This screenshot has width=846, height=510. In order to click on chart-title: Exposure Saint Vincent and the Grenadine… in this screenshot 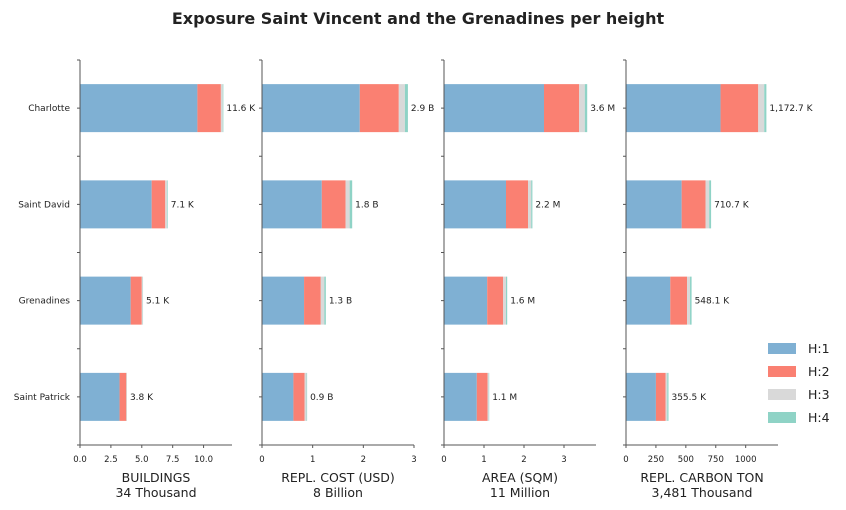, I will do `click(418, 18)`.